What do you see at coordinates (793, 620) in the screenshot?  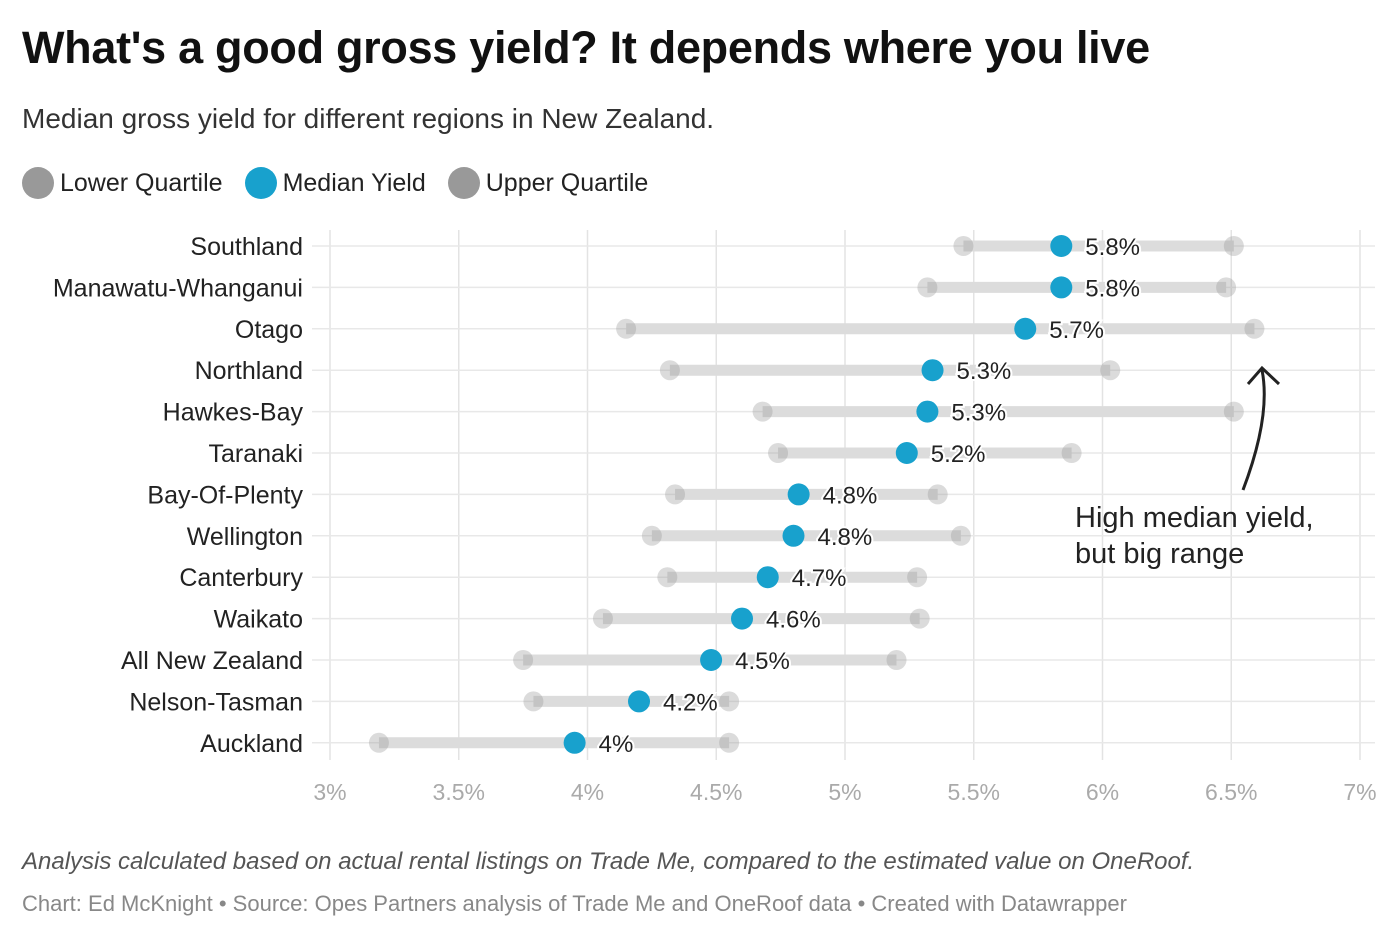 I see `data-label: 4.6%` at bounding box center [793, 620].